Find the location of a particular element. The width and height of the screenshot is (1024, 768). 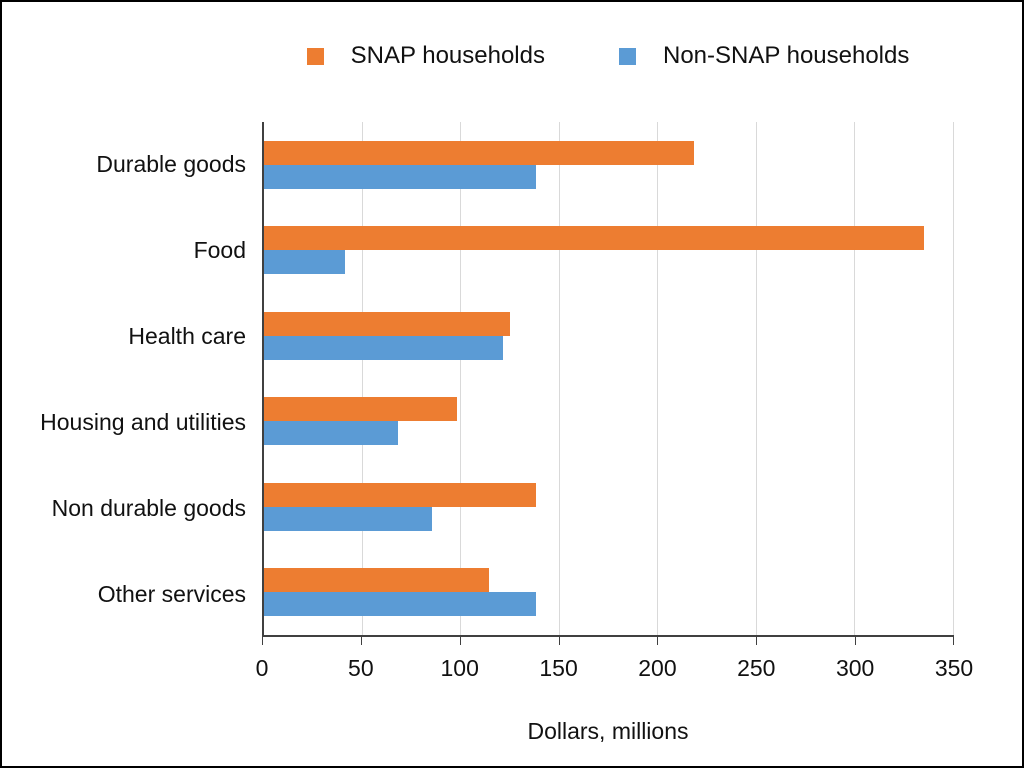

x-axis-title: Dollars, millions is located at coordinates (608, 731).